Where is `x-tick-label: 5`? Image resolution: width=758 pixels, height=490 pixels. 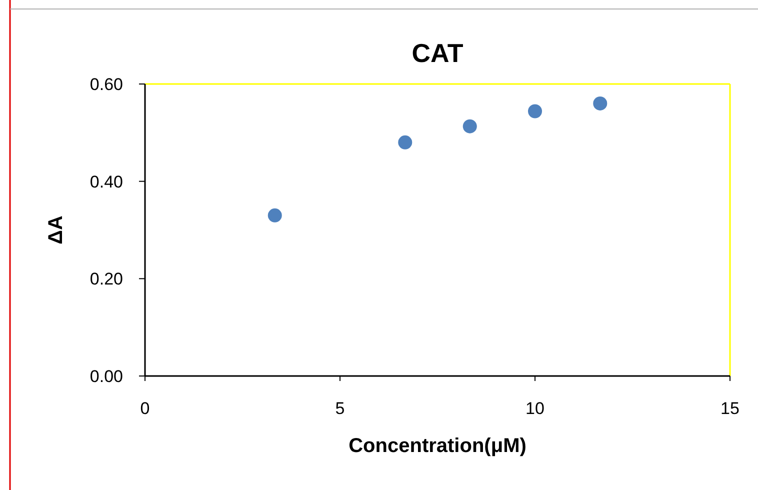 x-tick-label: 5 is located at coordinates (340, 408).